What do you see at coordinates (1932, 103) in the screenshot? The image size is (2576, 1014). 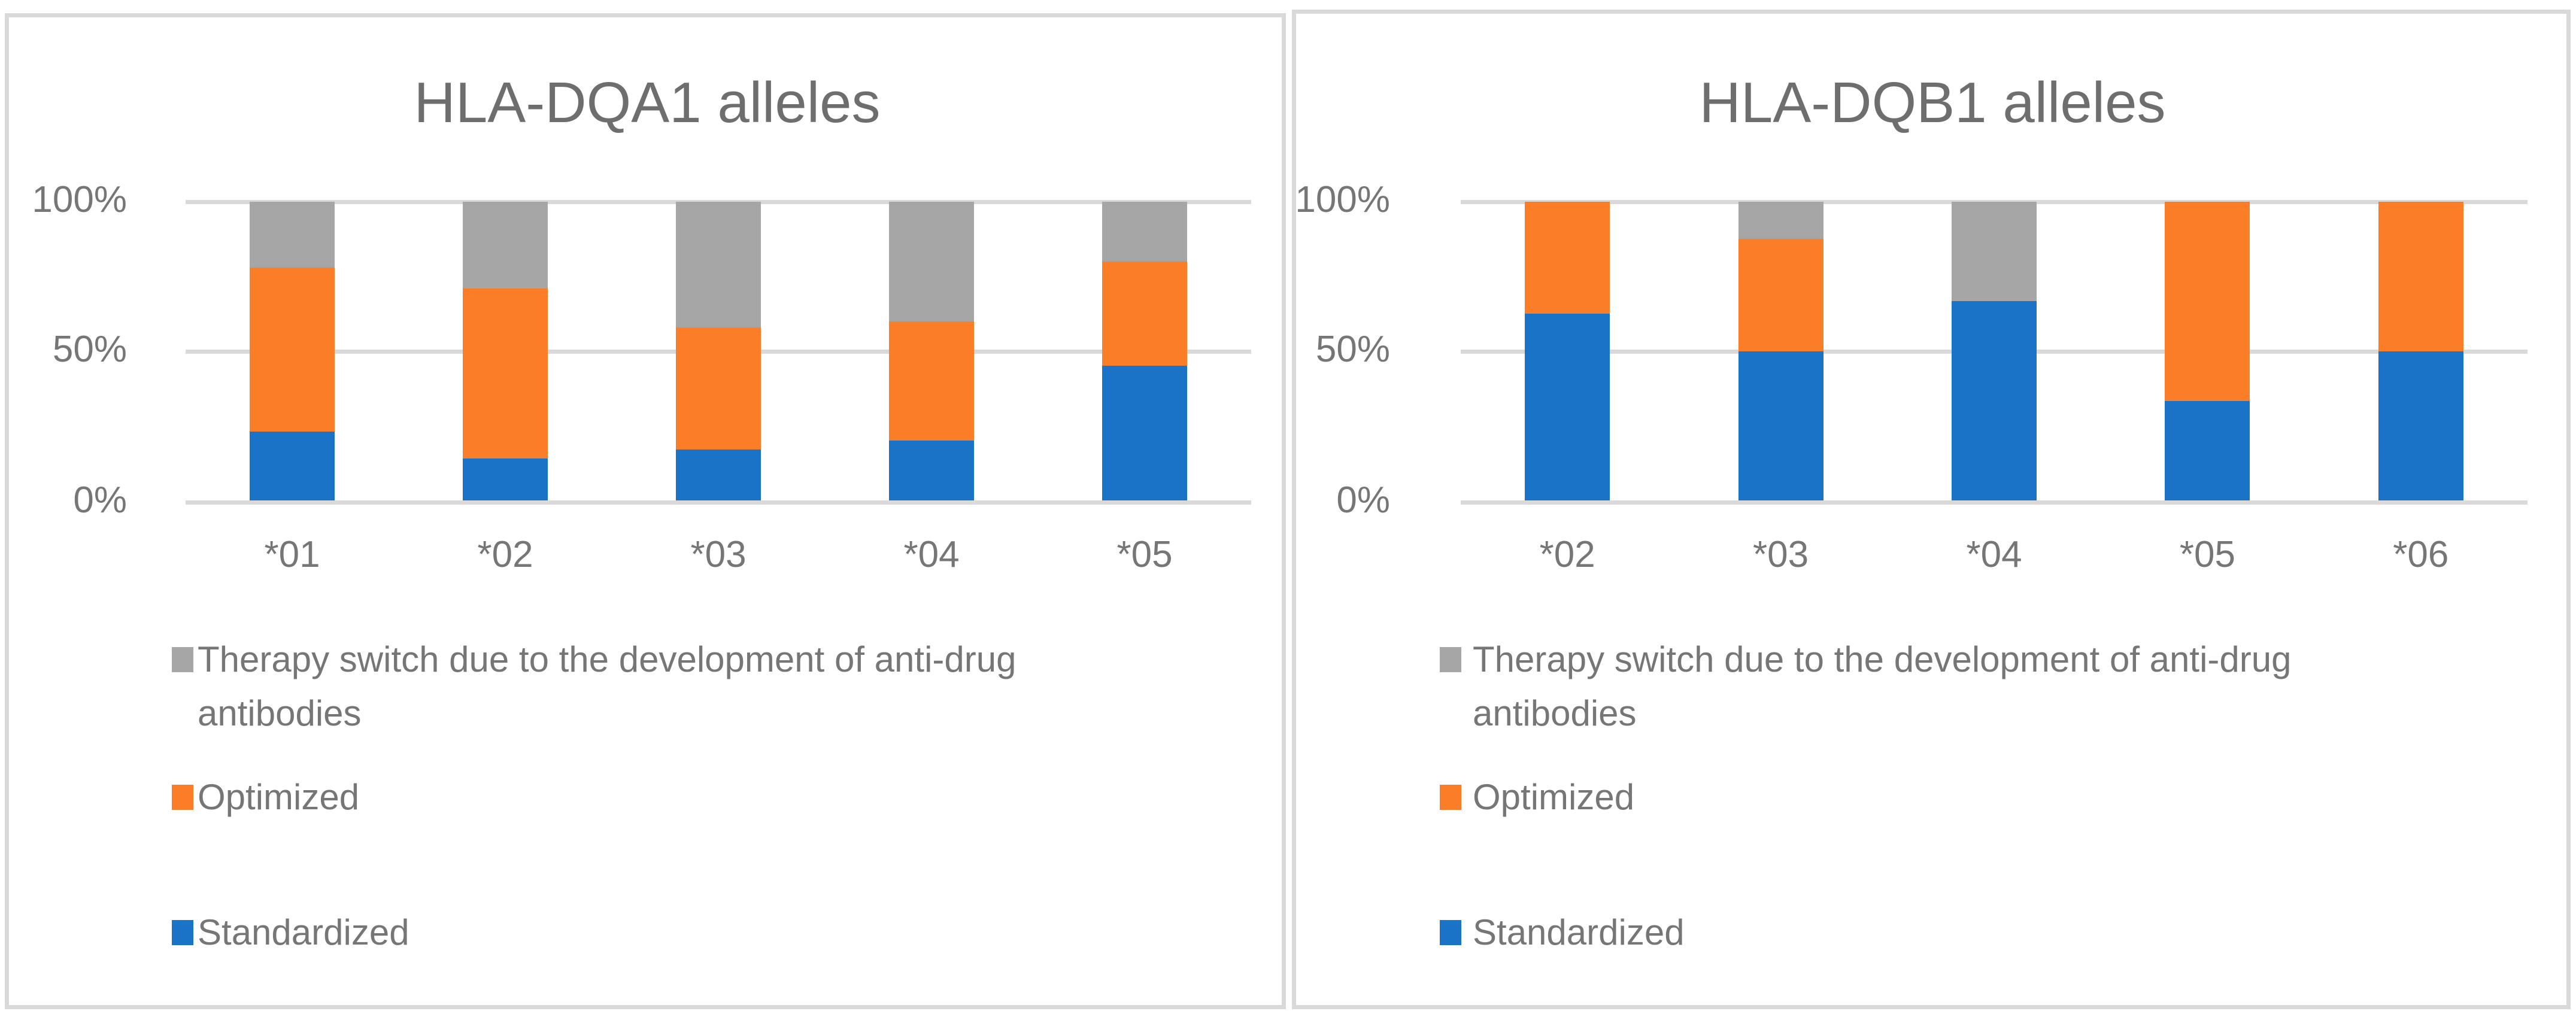 I see `chart-title-dqb1: HLA-DQB1 alleles` at bounding box center [1932, 103].